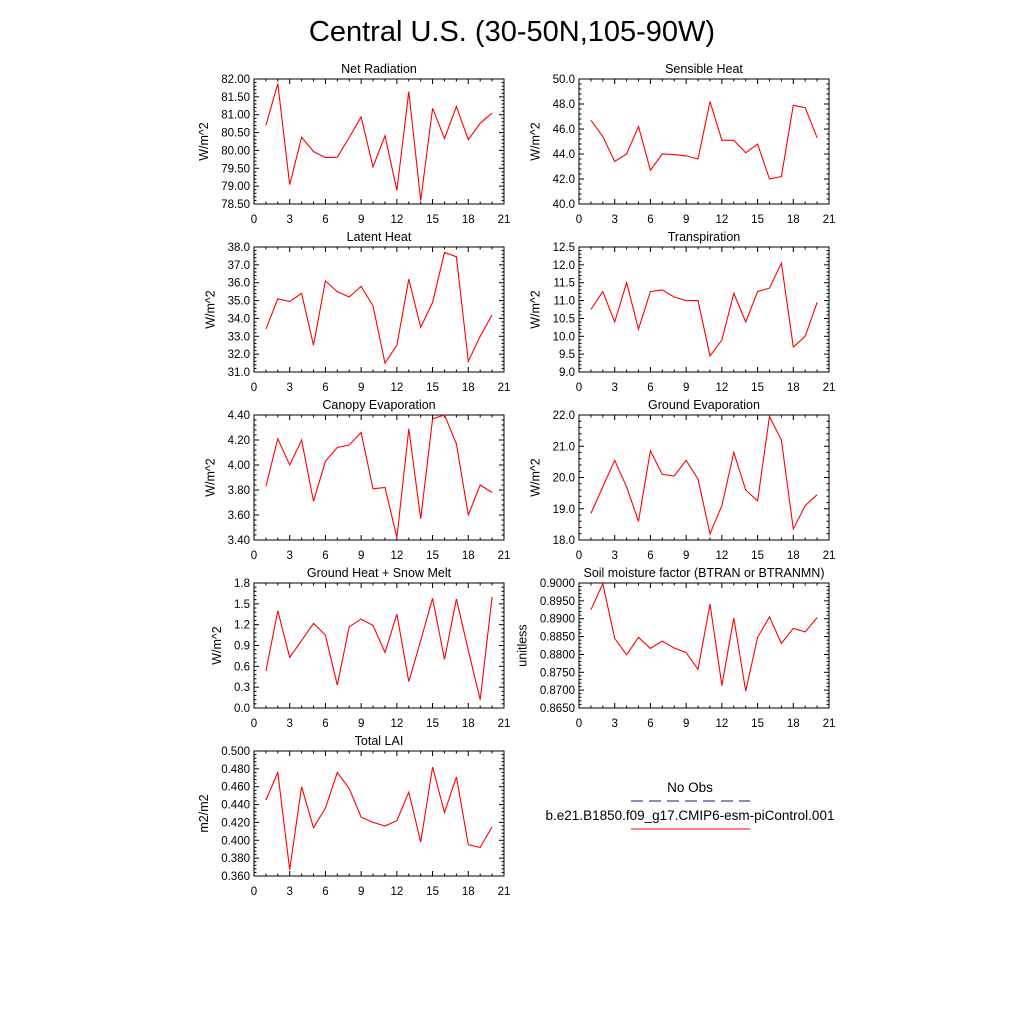 This screenshot has width=1024, height=1024. Describe the element at coordinates (379, 237) in the screenshot. I see `panel-title: Latent Heat` at that location.